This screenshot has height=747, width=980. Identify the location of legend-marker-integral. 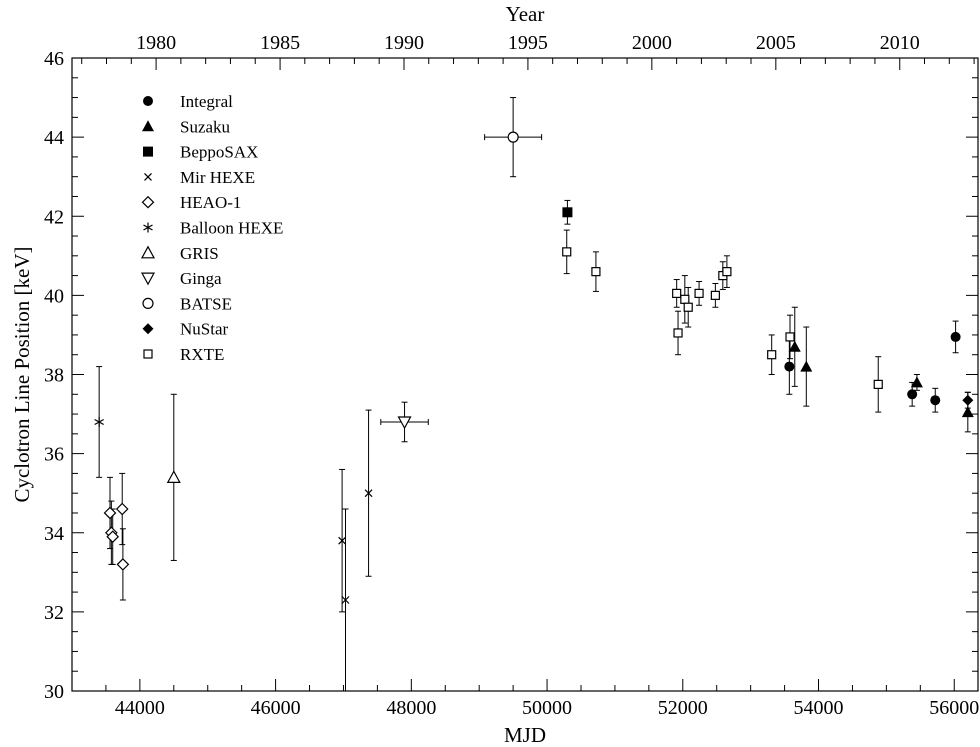
(148, 101).